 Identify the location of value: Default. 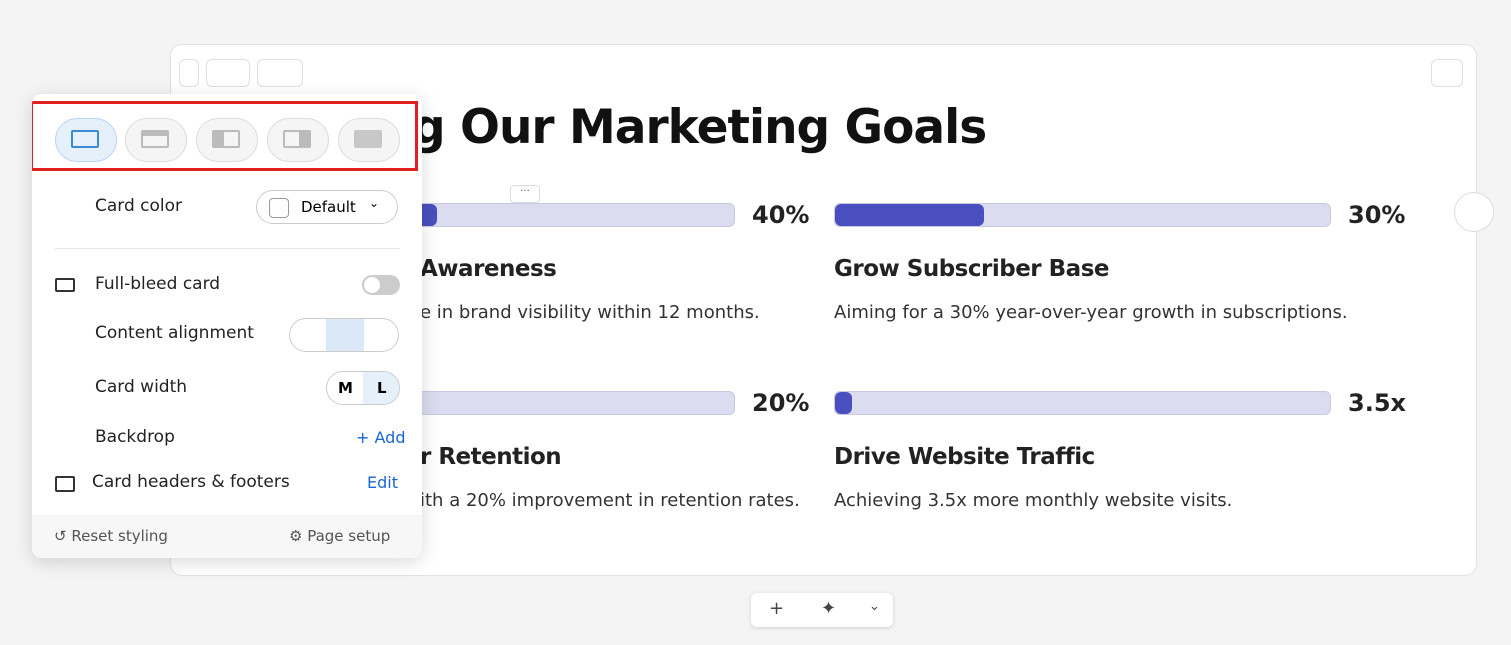
(328, 207).